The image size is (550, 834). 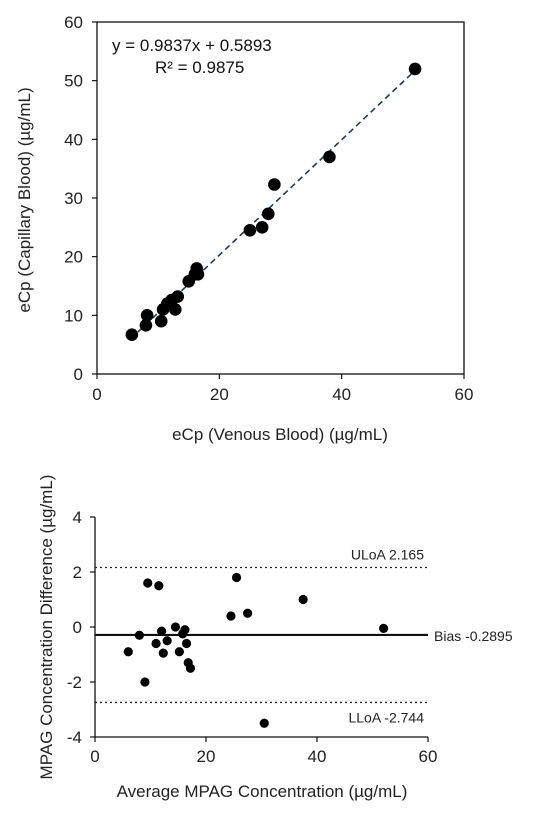 What do you see at coordinates (73, 315) in the screenshot?
I see `chart1-y-tick-label: 10` at bounding box center [73, 315].